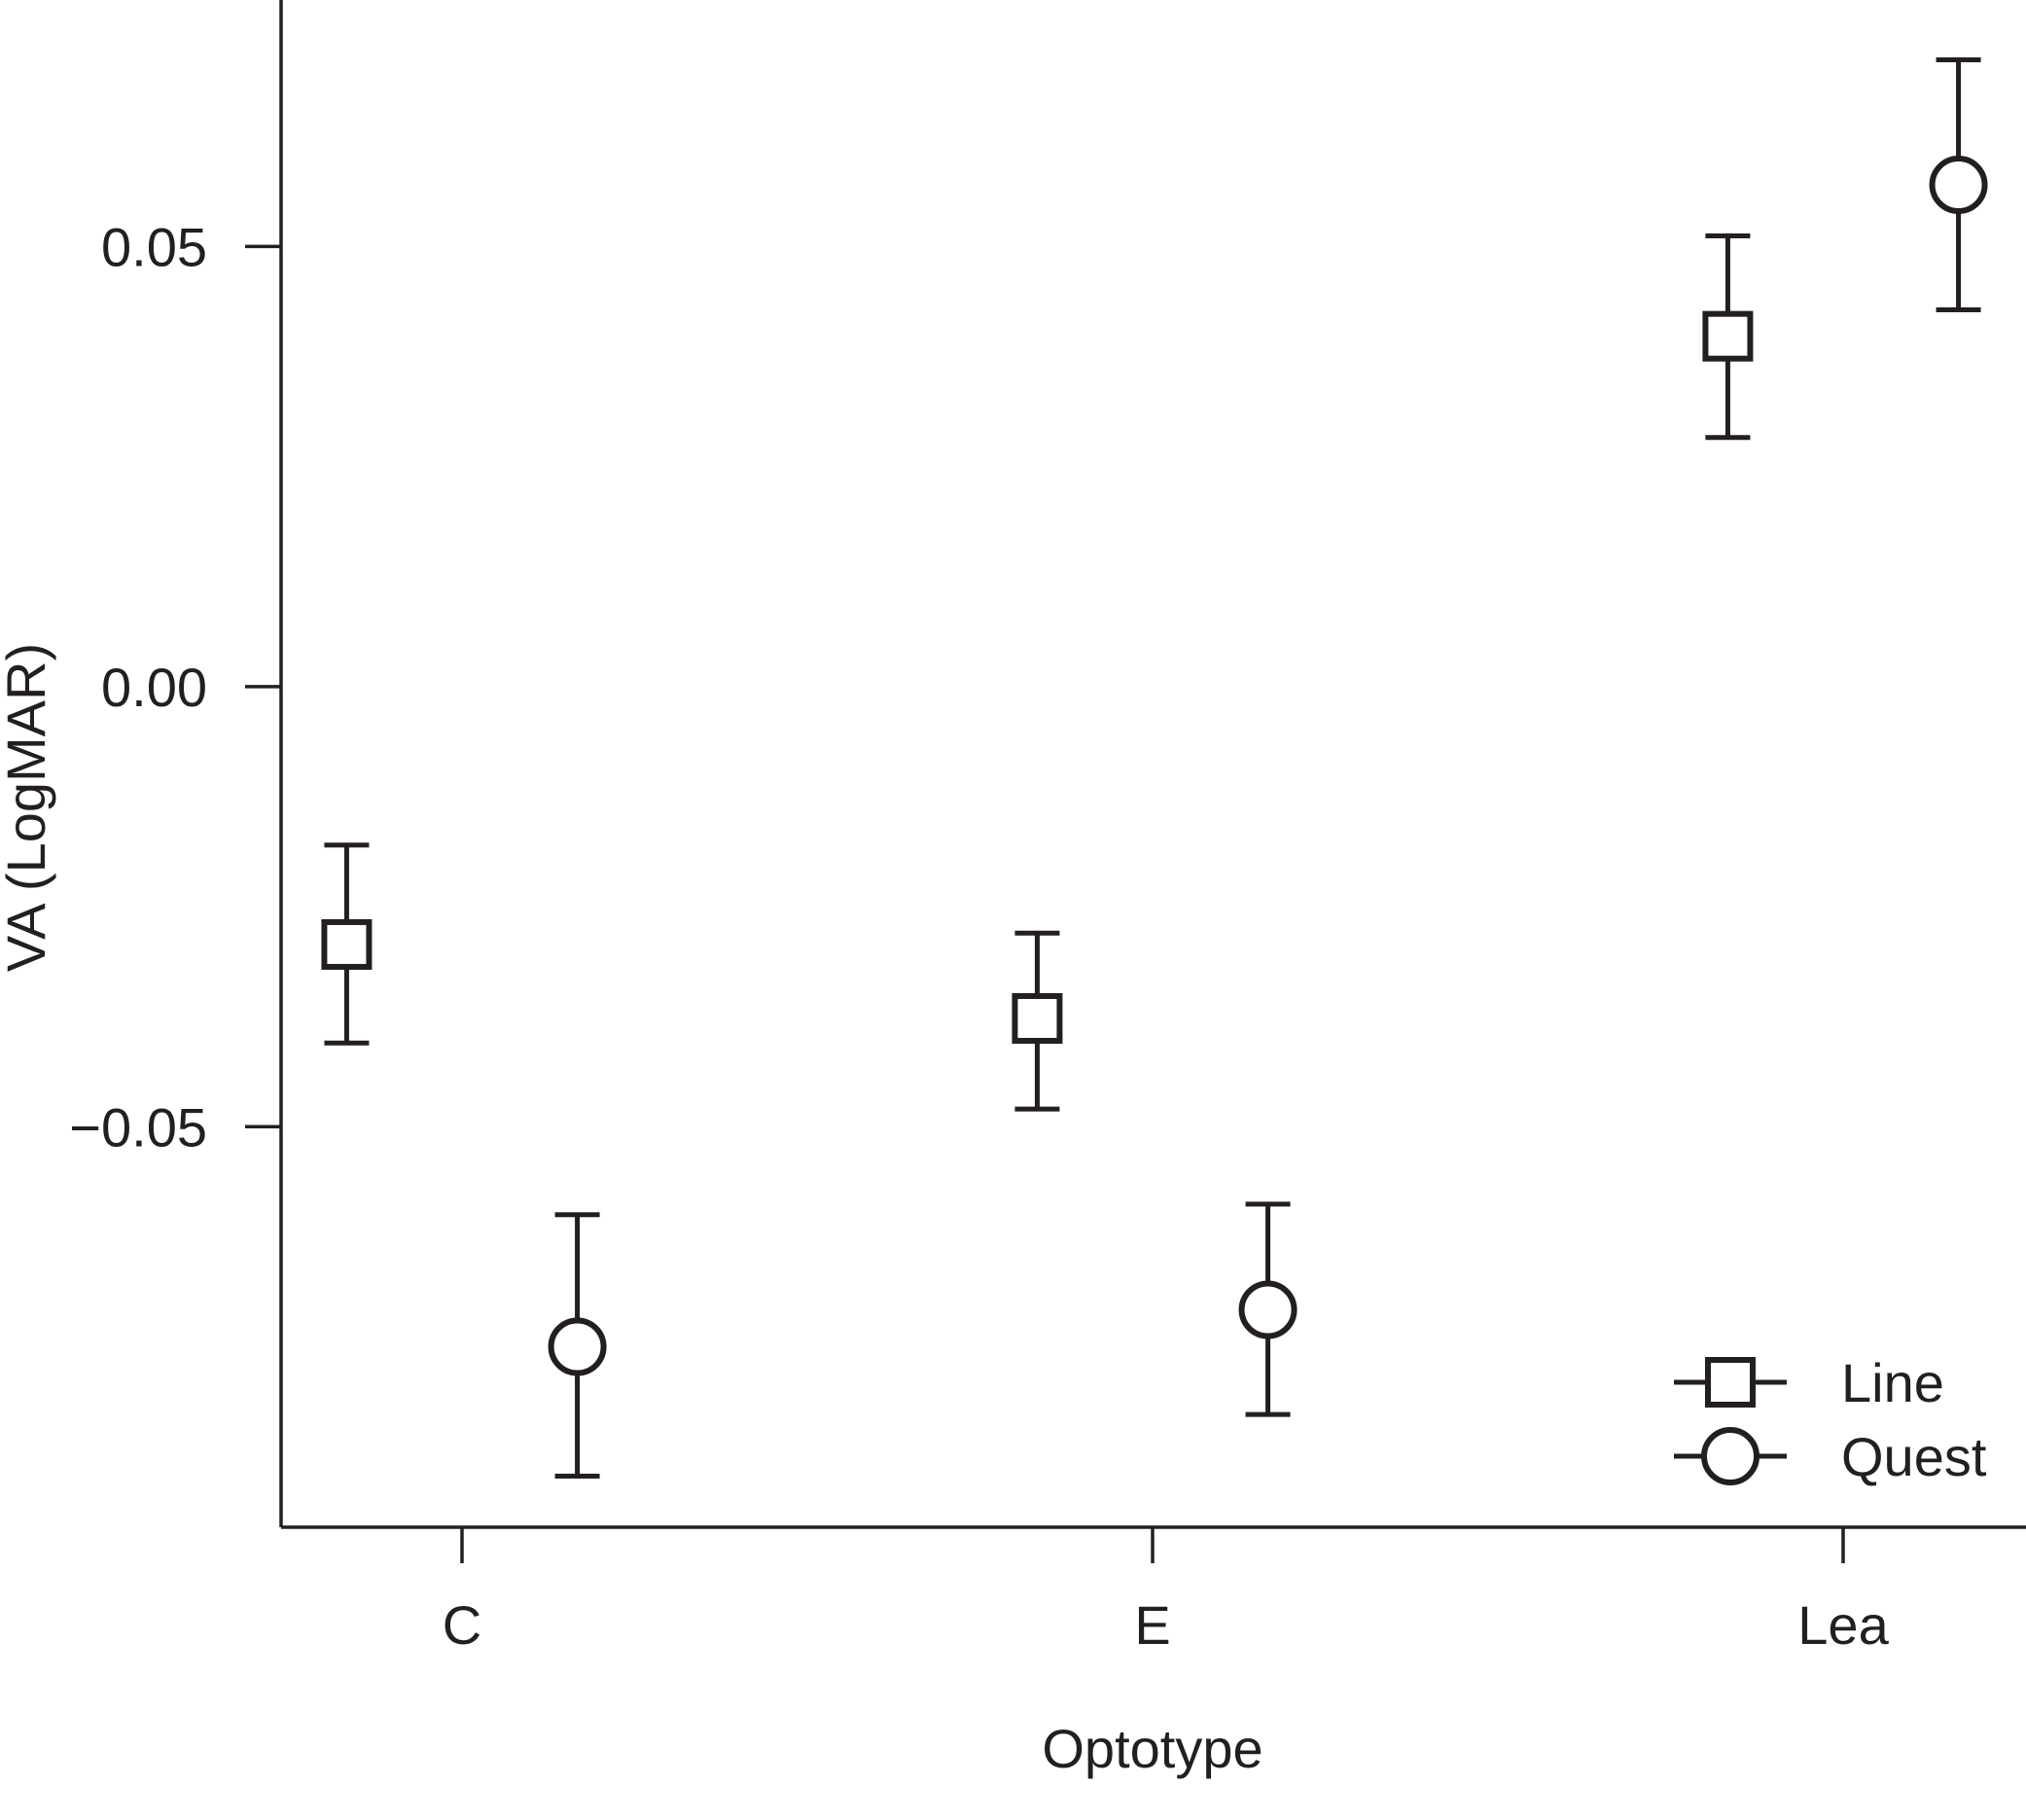 The height and width of the screenshot is (1820, 2026). Describe the element at coordinates (1892, 1382) in the screenshot. I see `legend-label: Line` at that location.